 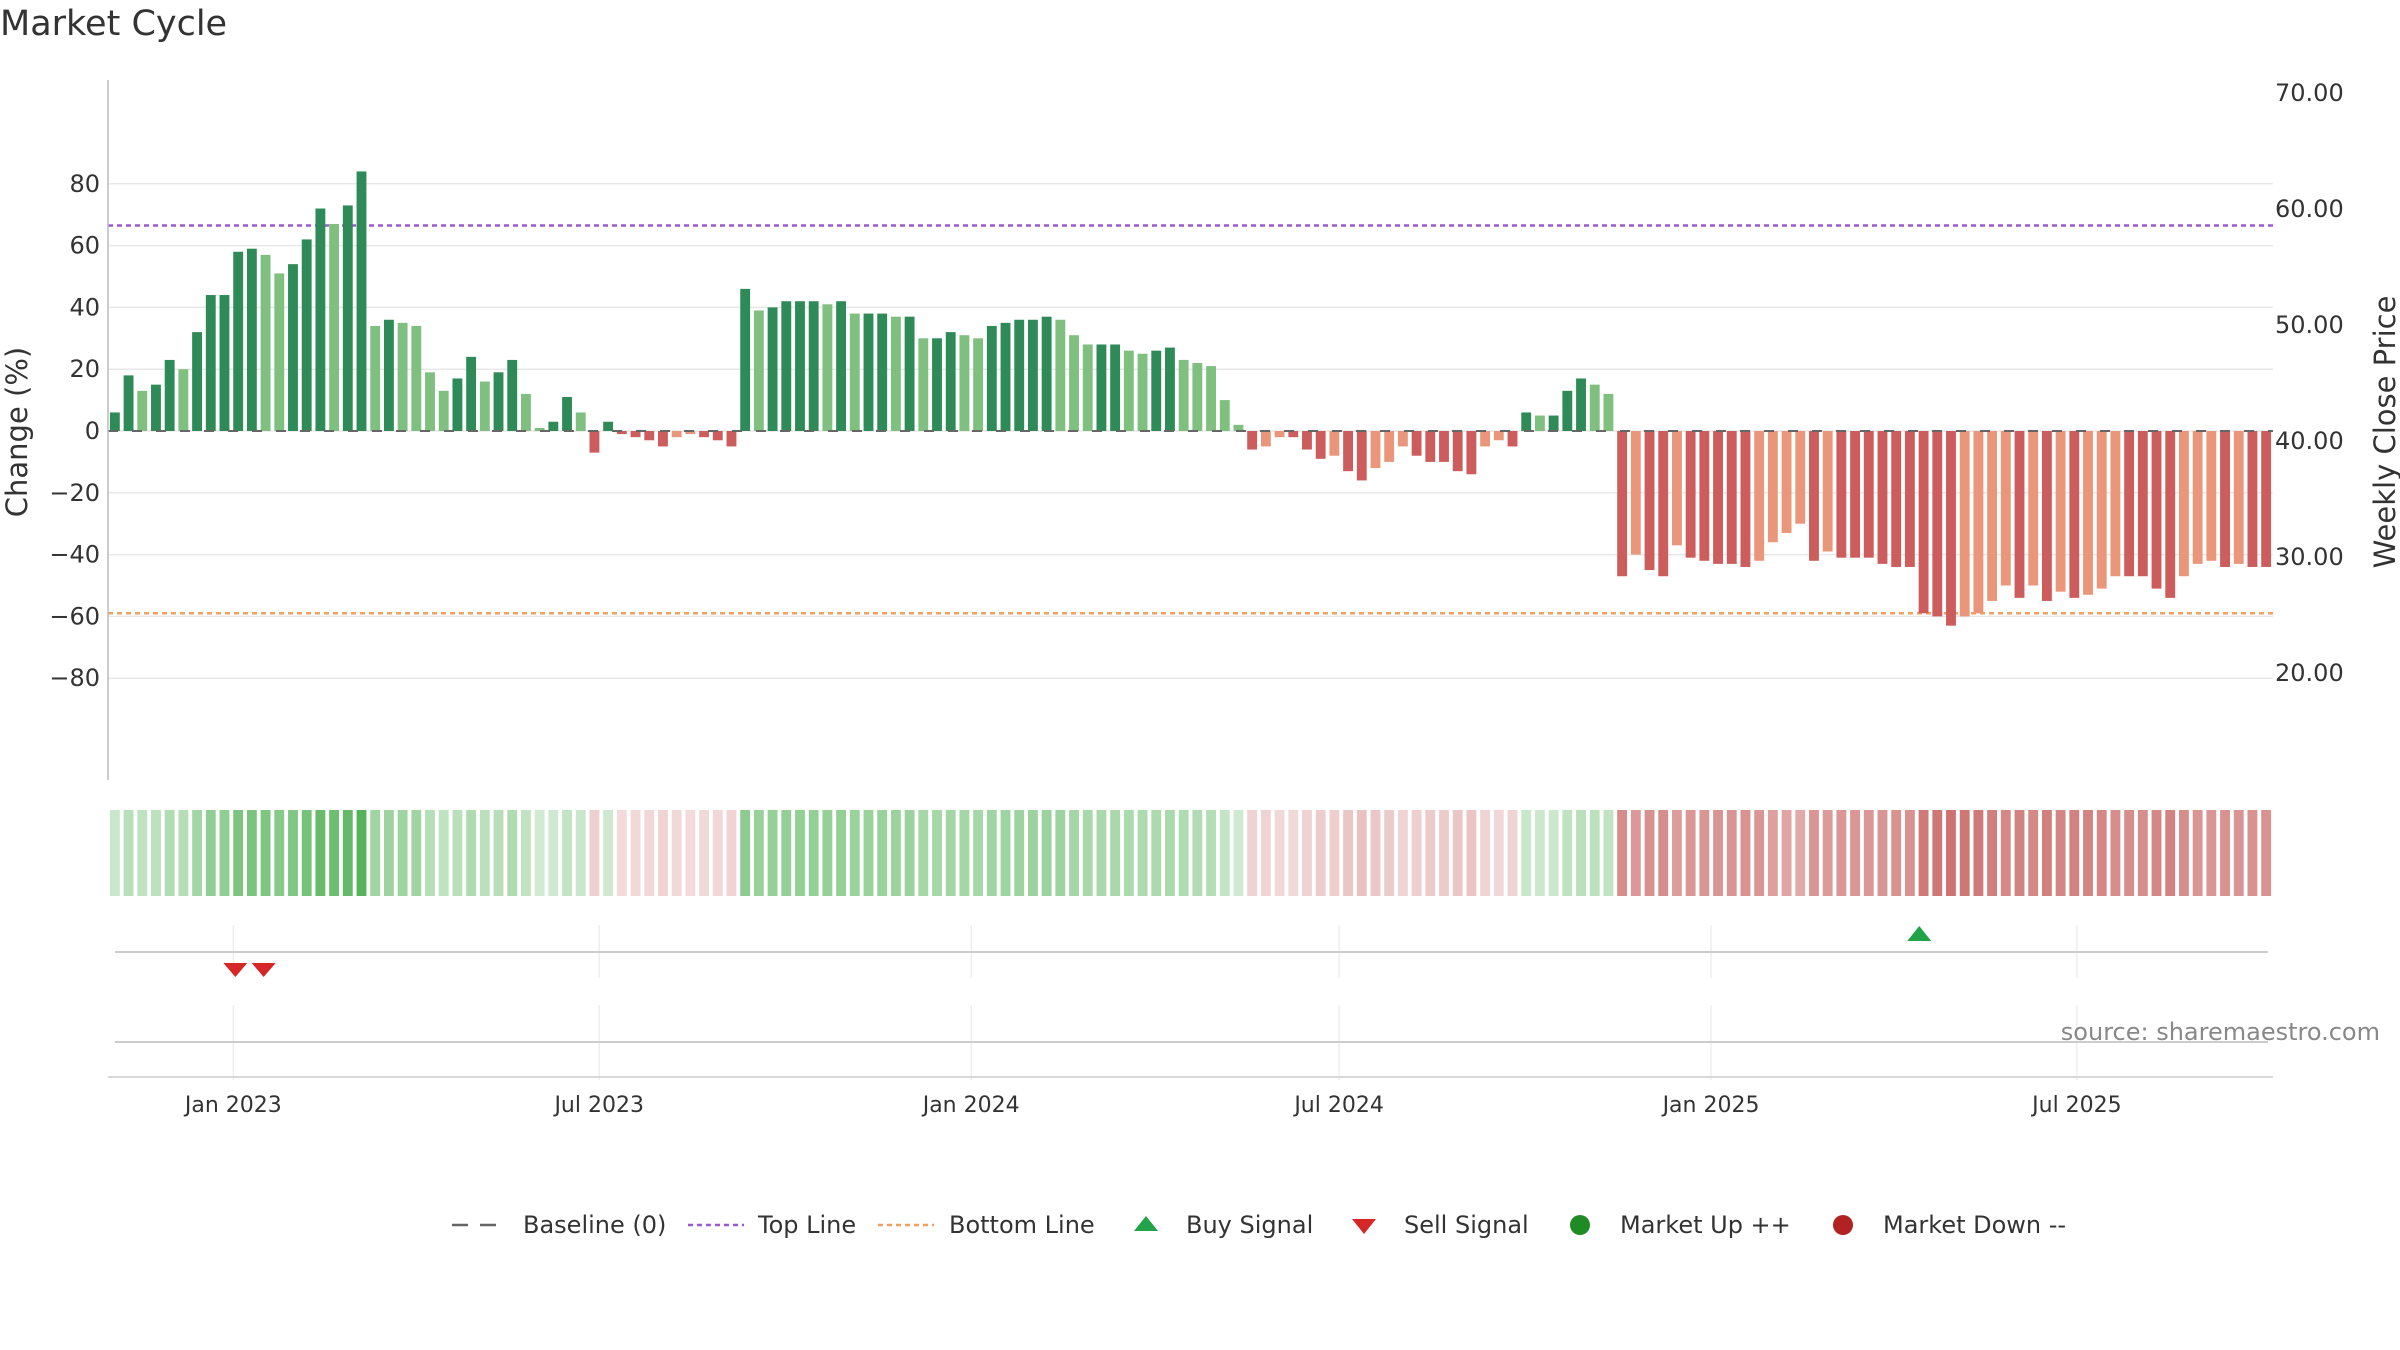 What do you see at coordinates (2309, 557) in the screenshot?
I see `y2-tick-label: 30.00` at bounding box center [2309, 557].